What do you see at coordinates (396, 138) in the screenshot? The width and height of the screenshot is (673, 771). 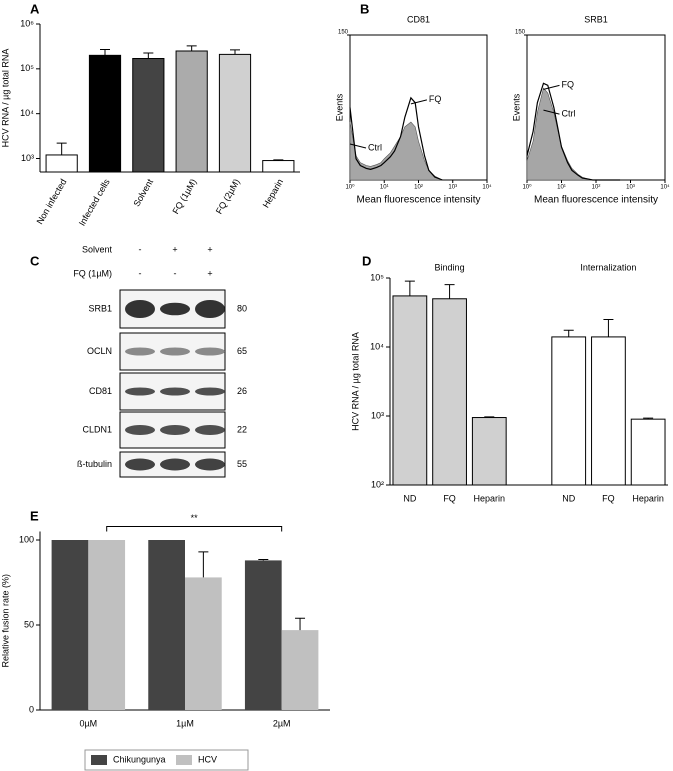 I see `line` at bounding box center [396, 138].